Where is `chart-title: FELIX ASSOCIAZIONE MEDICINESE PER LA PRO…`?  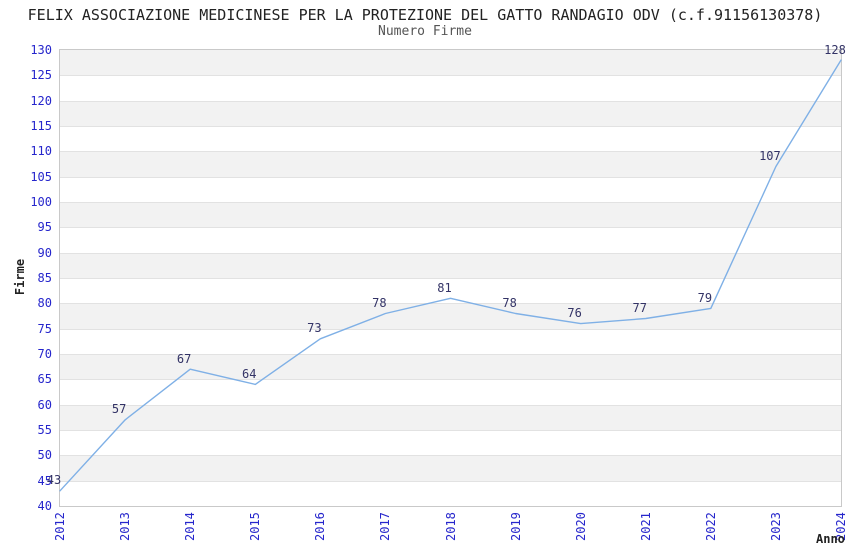
chart-title: FELIX ASSOCIAZIONE MEDICINESE PER LA PRO… is located at coordinates (425, 15).